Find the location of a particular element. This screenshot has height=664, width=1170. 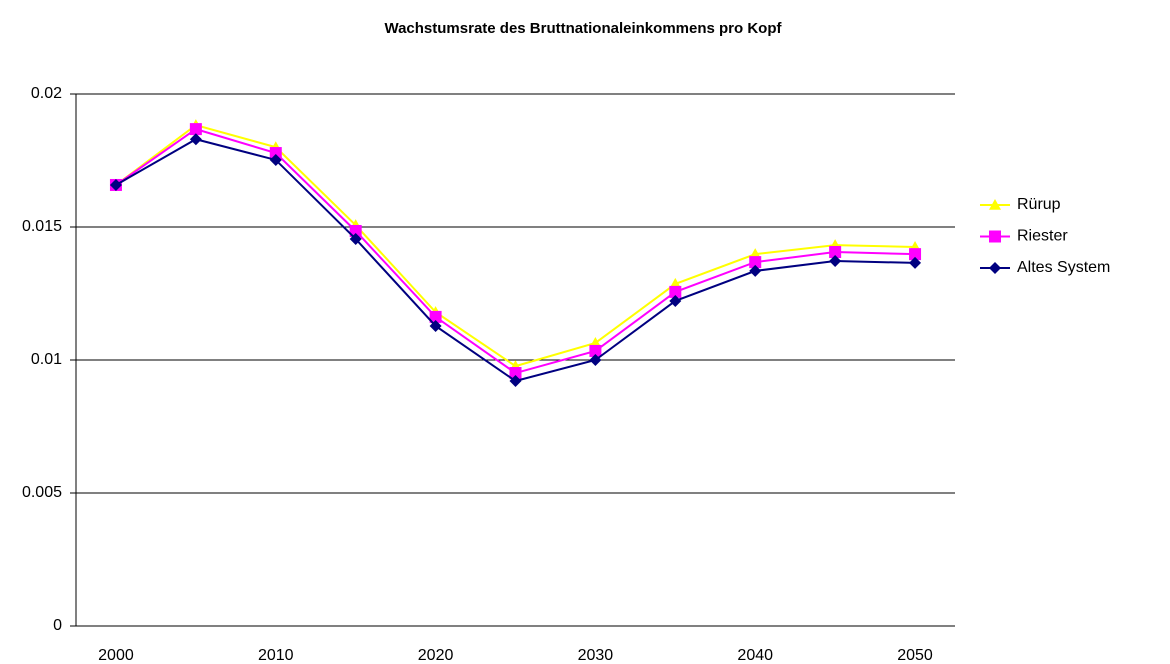

y-tick-label: 0.01 is located at coordinates (46, 359).